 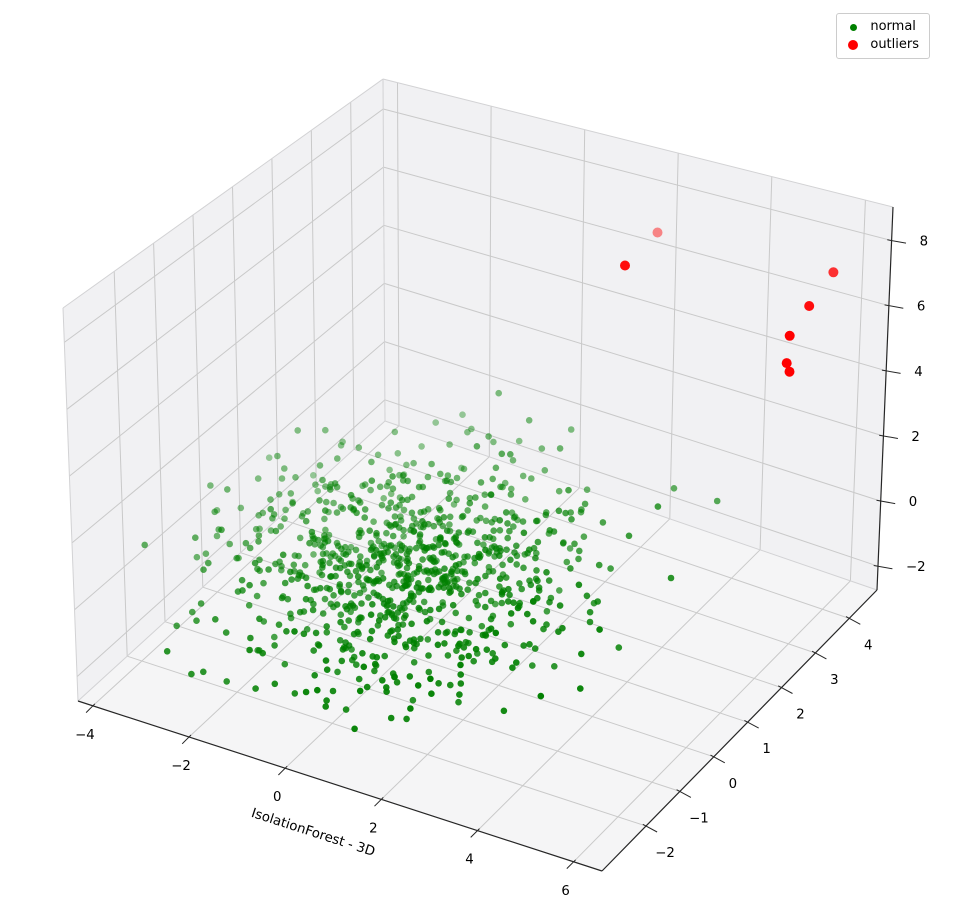 I want to click on z-tick-label: 2, so click(x=915, y=437).